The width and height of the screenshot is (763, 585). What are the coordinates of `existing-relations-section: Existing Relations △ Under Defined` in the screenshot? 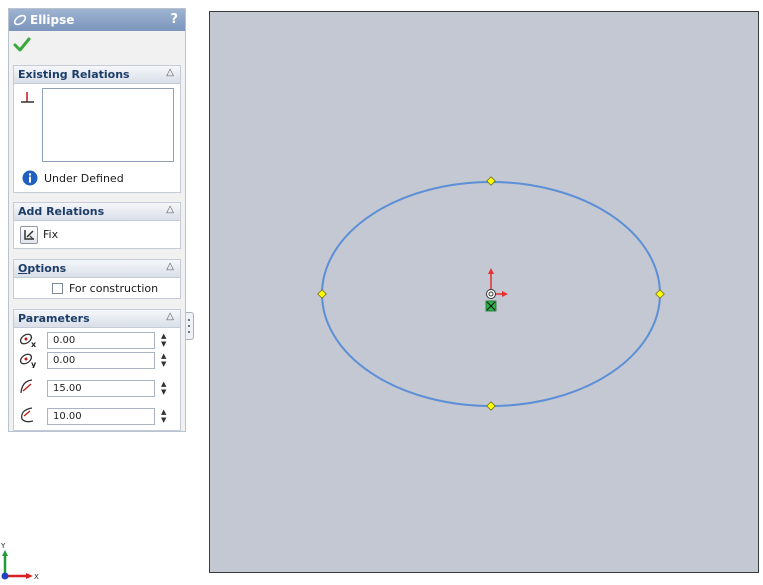 It's located at (97, 129).